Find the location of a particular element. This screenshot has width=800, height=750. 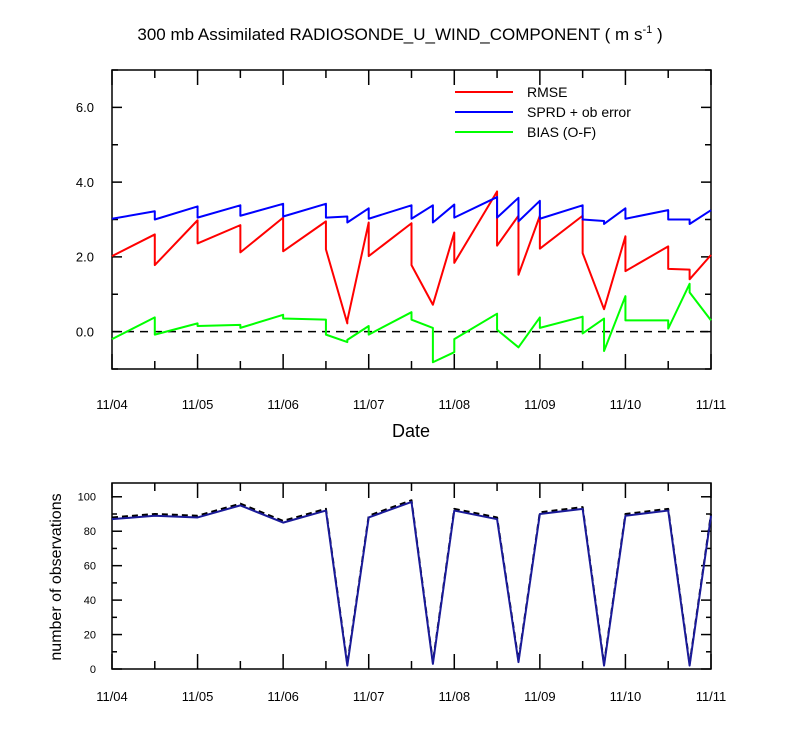

series-line-sprd-ob-error is located at coordinates (411, 210).